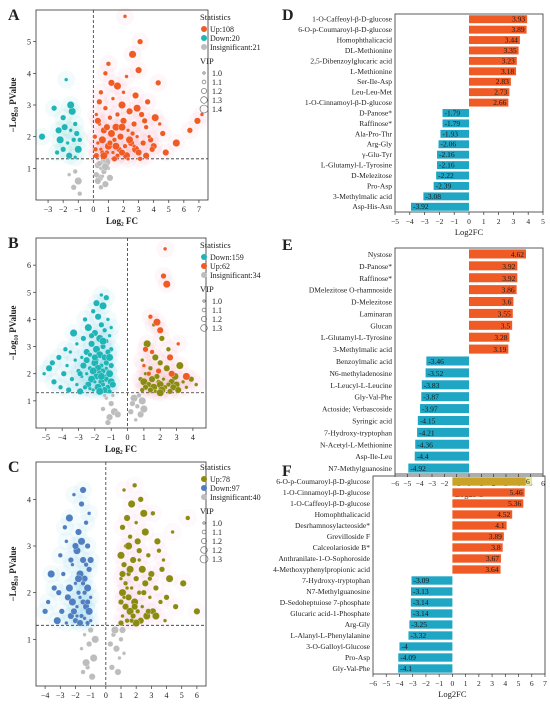 This screenshot has height=708, width=550. What do you see at coordinates (500, 525) in the screenshot?
I see `bar-value-label: 4.1` at bounding box center [500, 525].